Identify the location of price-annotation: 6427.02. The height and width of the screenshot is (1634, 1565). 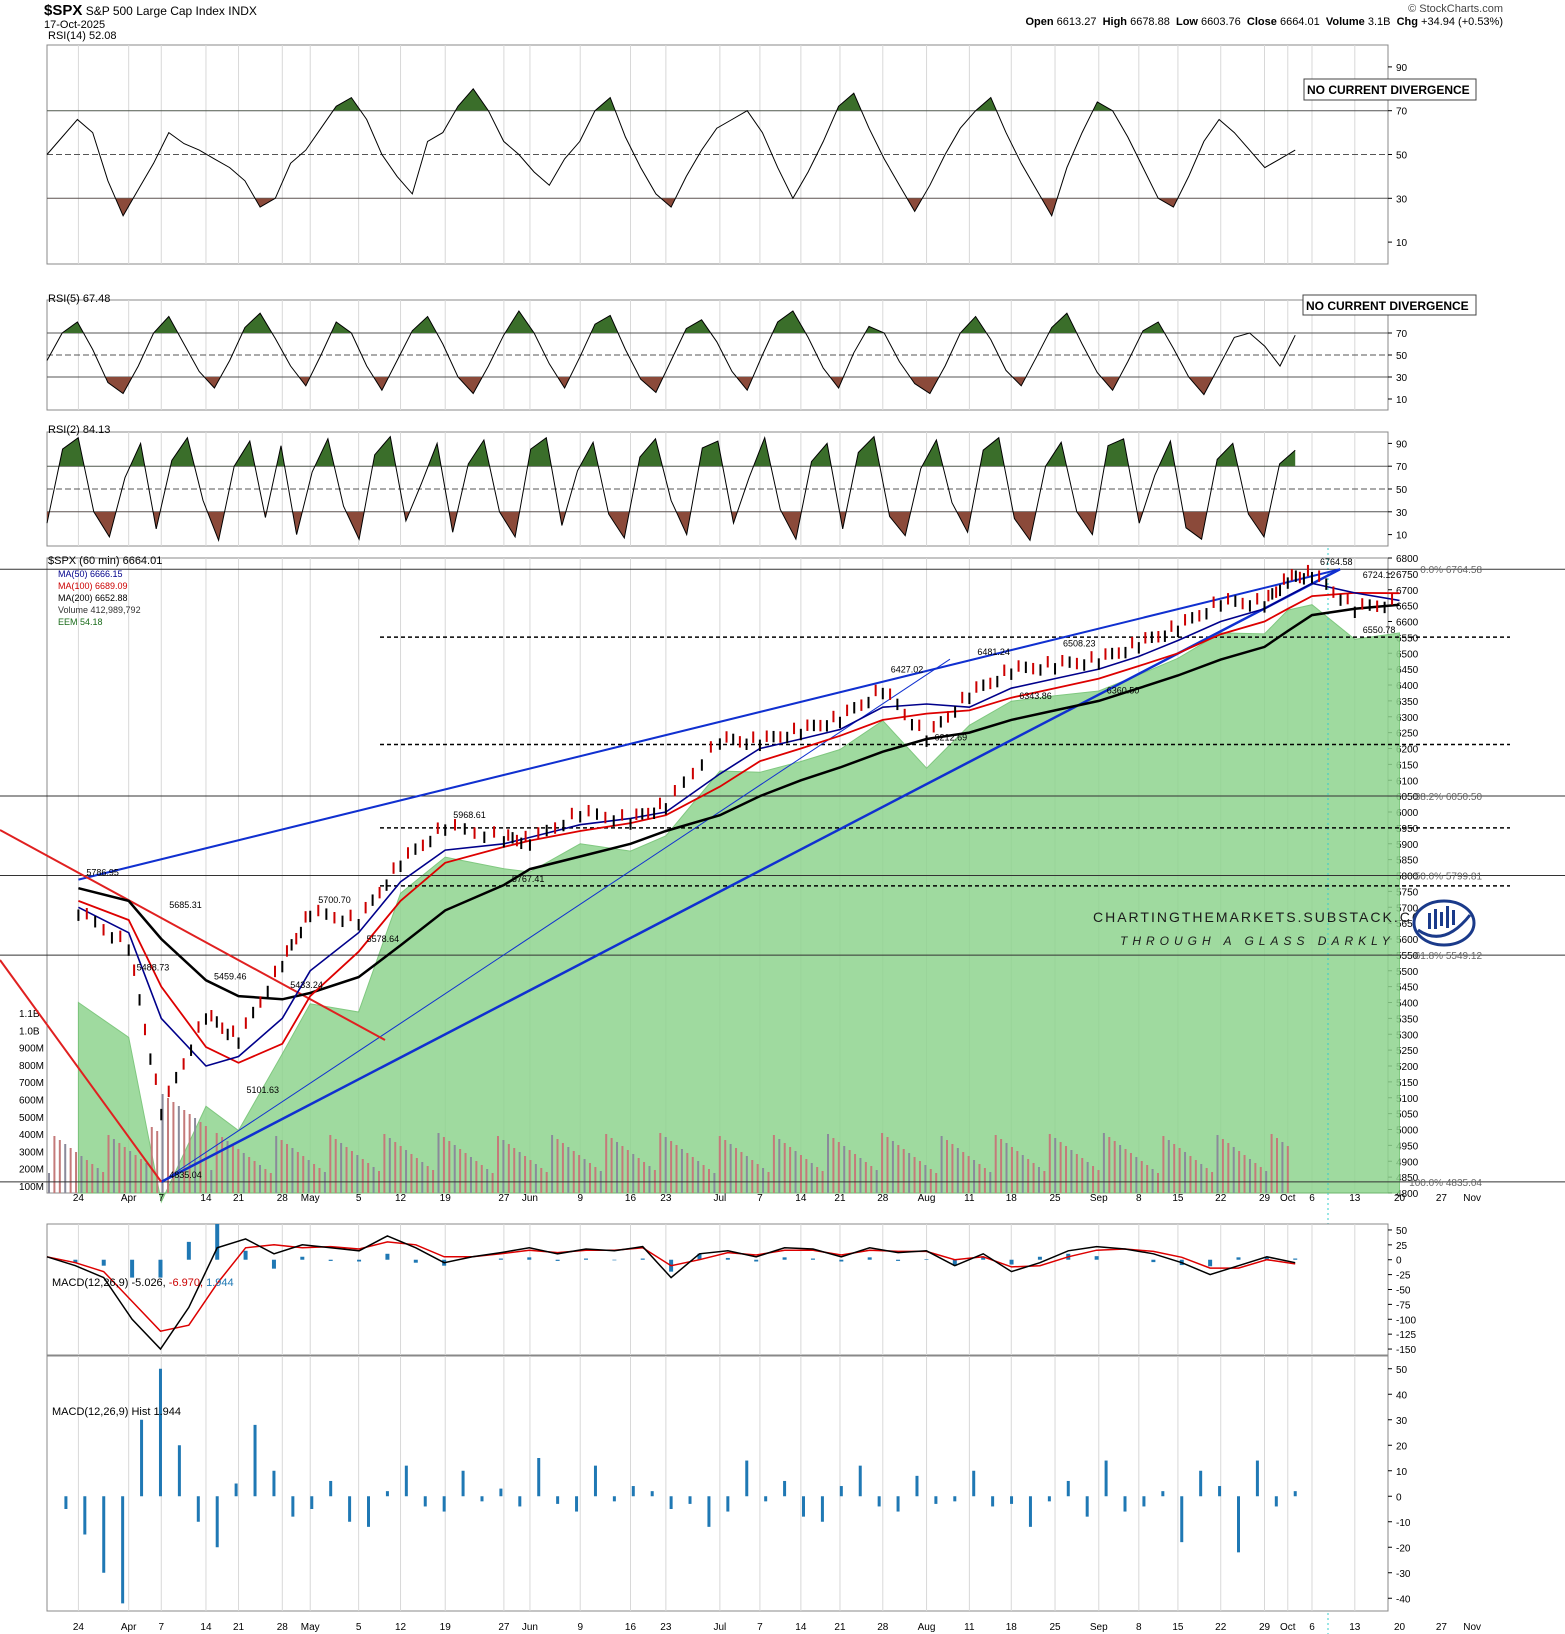
(907, 669).